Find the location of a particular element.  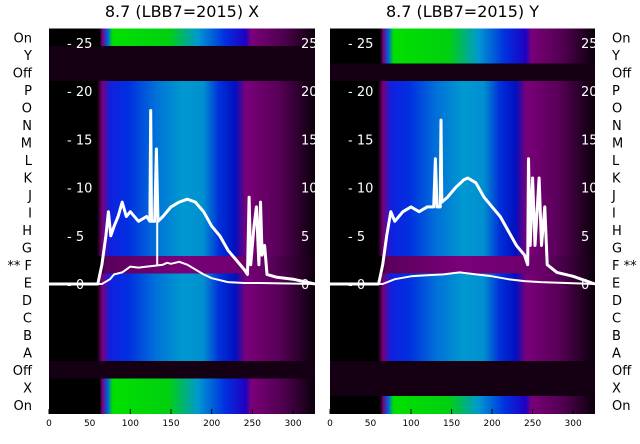

row-label: C is located at coordinates (616, 318).